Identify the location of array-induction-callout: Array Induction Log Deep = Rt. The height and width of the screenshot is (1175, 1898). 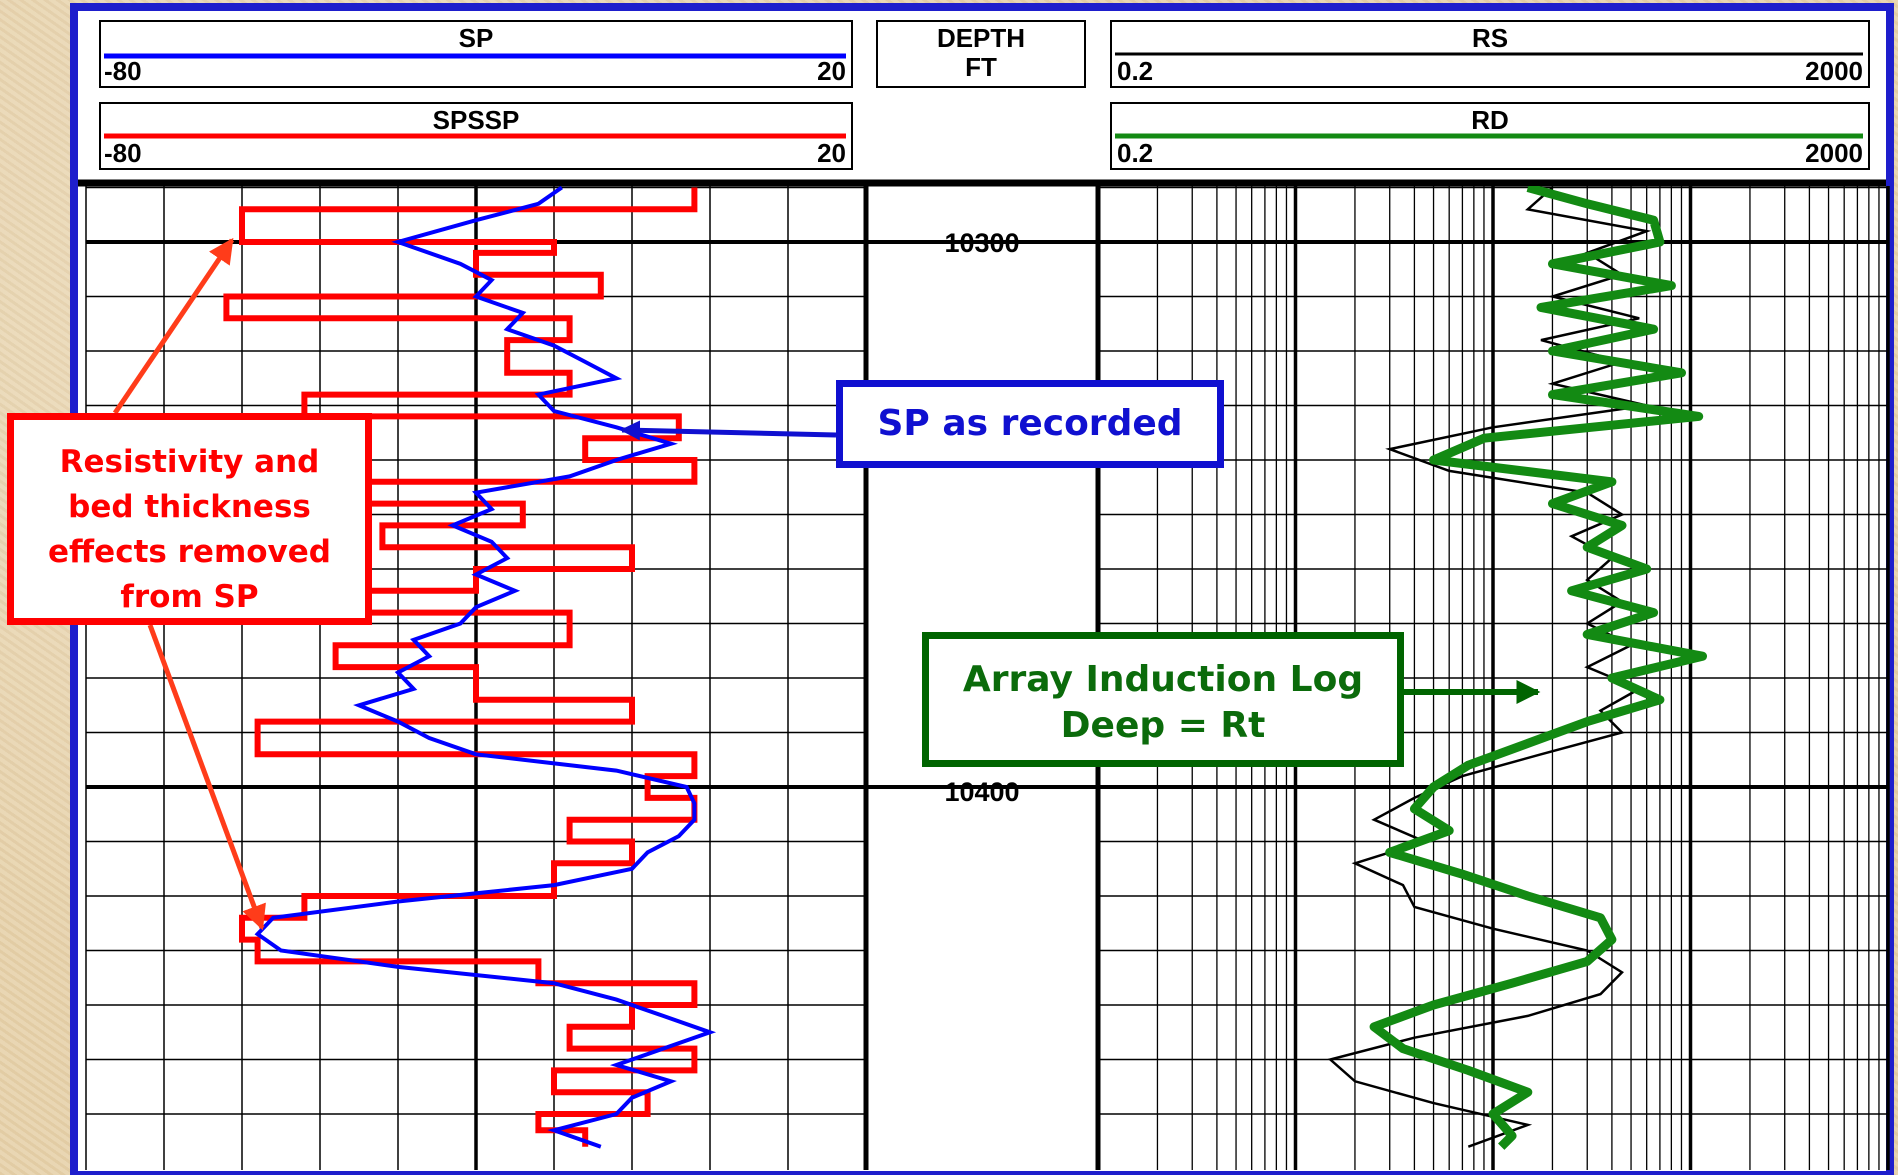
(1163, 699).